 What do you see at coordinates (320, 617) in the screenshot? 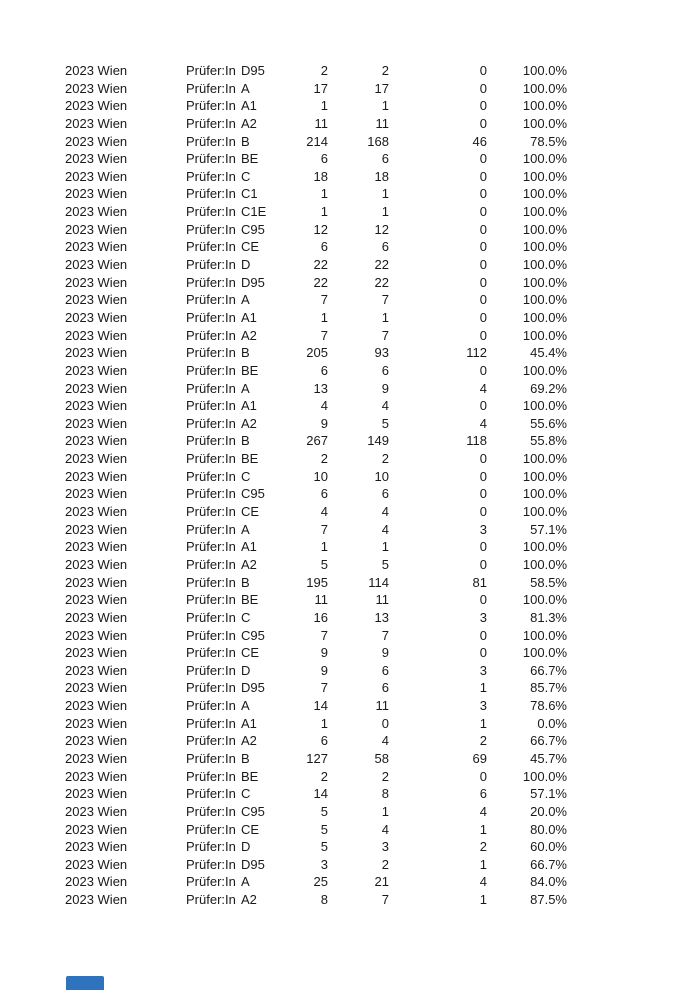
I see `cell-total: 16` at bounding box center [320, 617].